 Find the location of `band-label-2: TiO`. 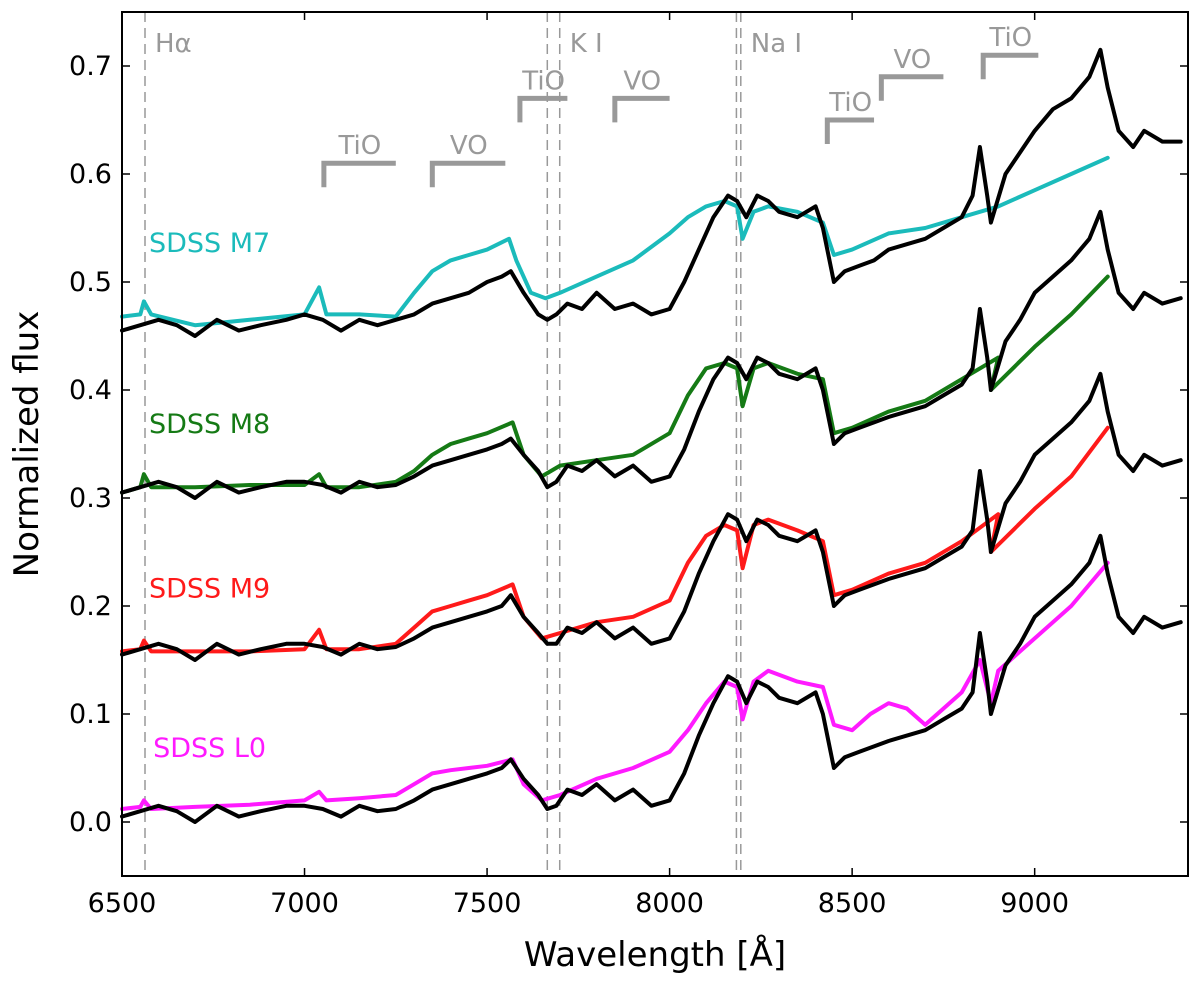

band-label-2: TiO is located at coordinates (543, 81).